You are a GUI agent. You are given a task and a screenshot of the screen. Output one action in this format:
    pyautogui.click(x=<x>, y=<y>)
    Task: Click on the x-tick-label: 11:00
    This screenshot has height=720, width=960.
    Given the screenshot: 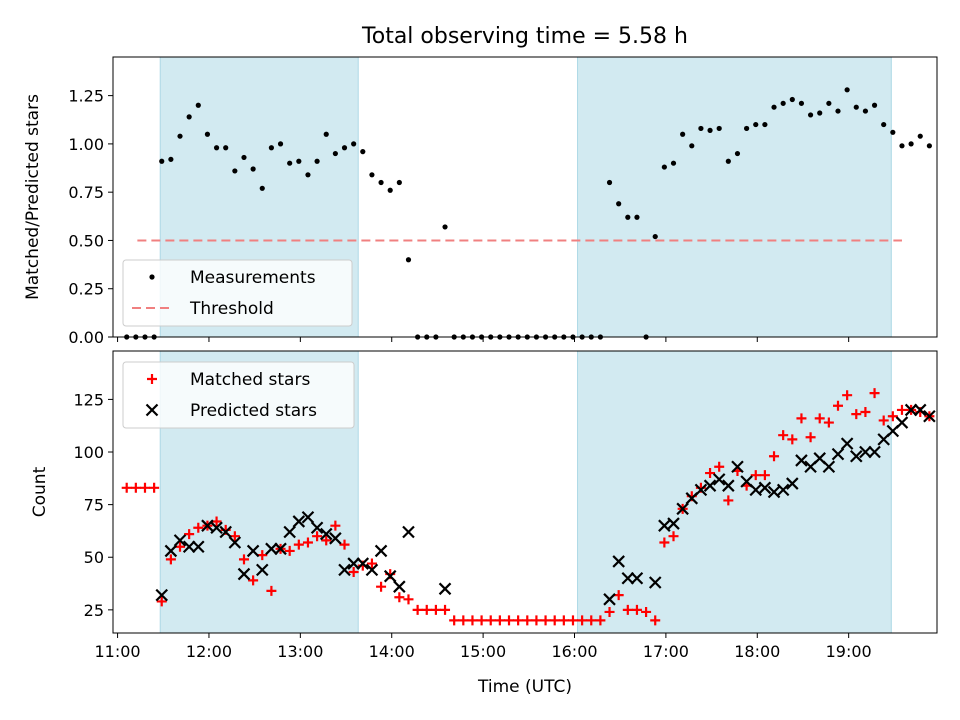 What is the action you would take?
    pyautogui.click(x=118, y=651)
    